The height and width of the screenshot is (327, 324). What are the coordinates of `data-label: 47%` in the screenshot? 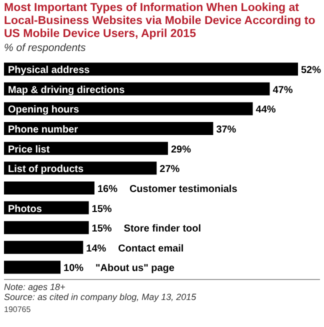 It's located at (282, 90).